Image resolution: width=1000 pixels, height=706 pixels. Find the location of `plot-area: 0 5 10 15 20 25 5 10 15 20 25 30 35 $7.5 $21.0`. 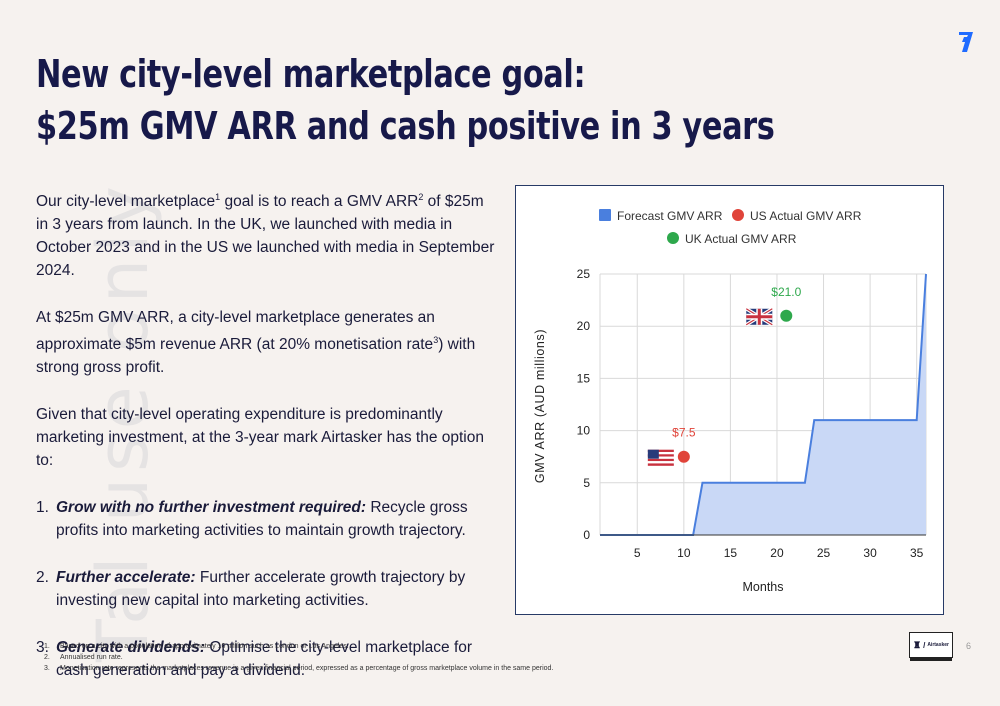

plot-area: 0 5 10 15 20 25 5 10 15 20 25 30 35 $7.5 $21.0 is located at coordinates (752, 413).